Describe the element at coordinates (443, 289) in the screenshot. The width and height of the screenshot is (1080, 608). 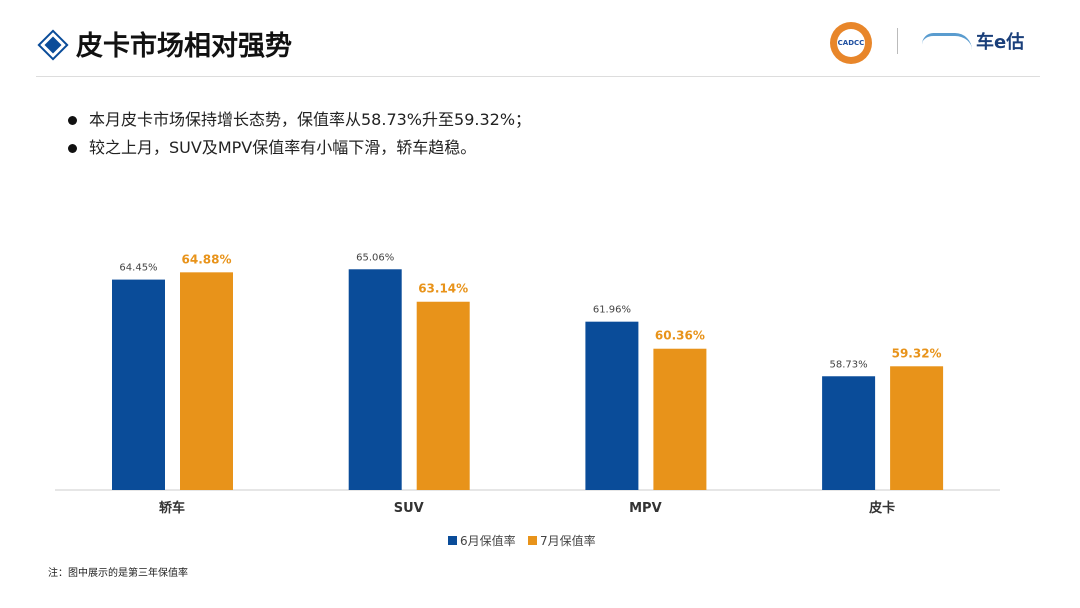
I see `data-label: 63.14%` at that location.